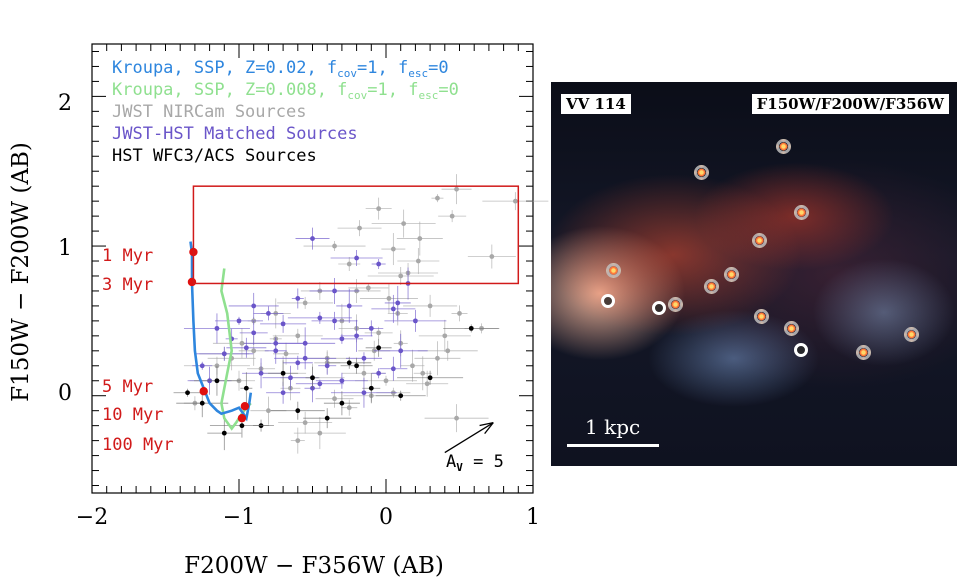 This screenshot has width=969, height=581. What do you see at coordinates (280, 69) in the screenshot?
I see `legend-entry-solar: Kroupa, SSP, Z=0.02, fcov=1, fesc=0` at bounding box center [280, 69].